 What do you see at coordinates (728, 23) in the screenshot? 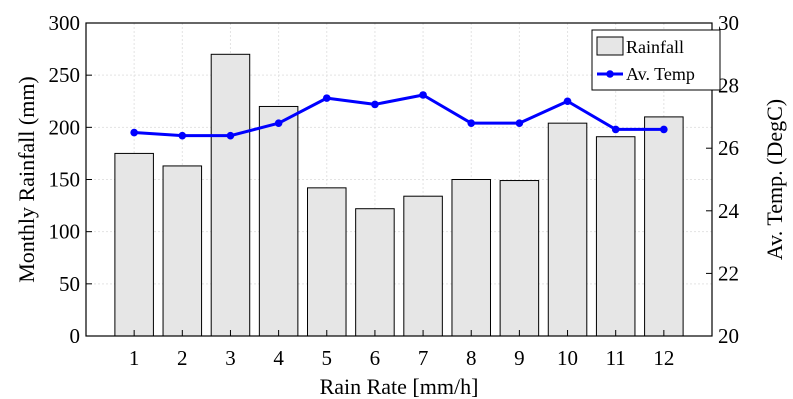
I see `right-y-tick-label: 30` at bounding box center [728, 23].